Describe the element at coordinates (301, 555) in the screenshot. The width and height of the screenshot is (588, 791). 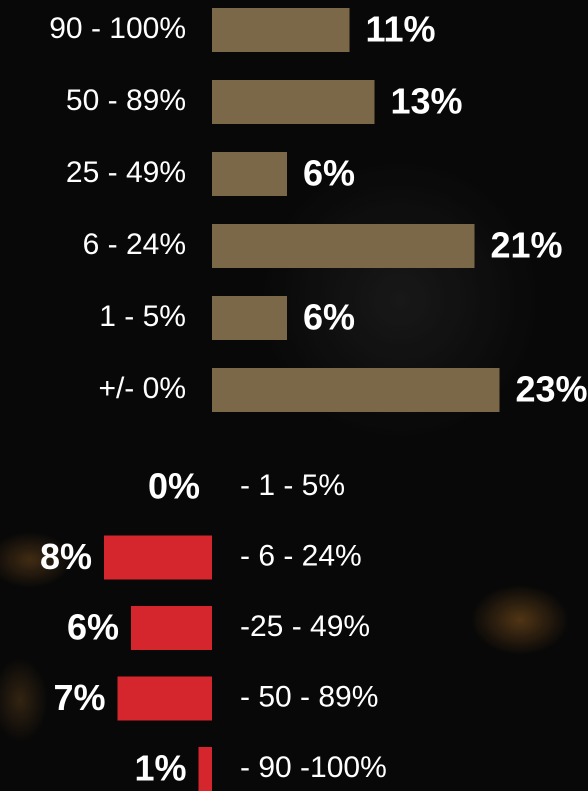
I see `category-label: - 6 - 24%` at that location.